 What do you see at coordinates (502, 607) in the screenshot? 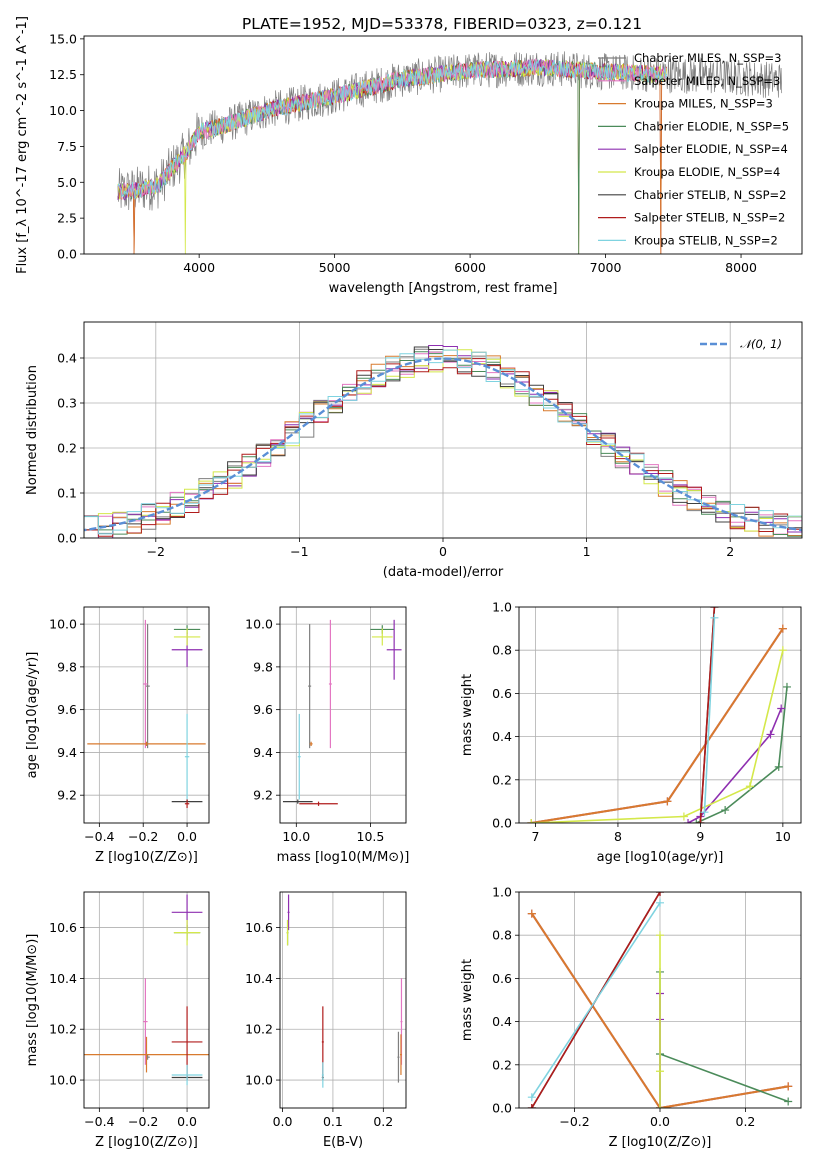
I see `mass_weight_vs_age-y-tick-label: 1.0` at bounding box center [502, 607].